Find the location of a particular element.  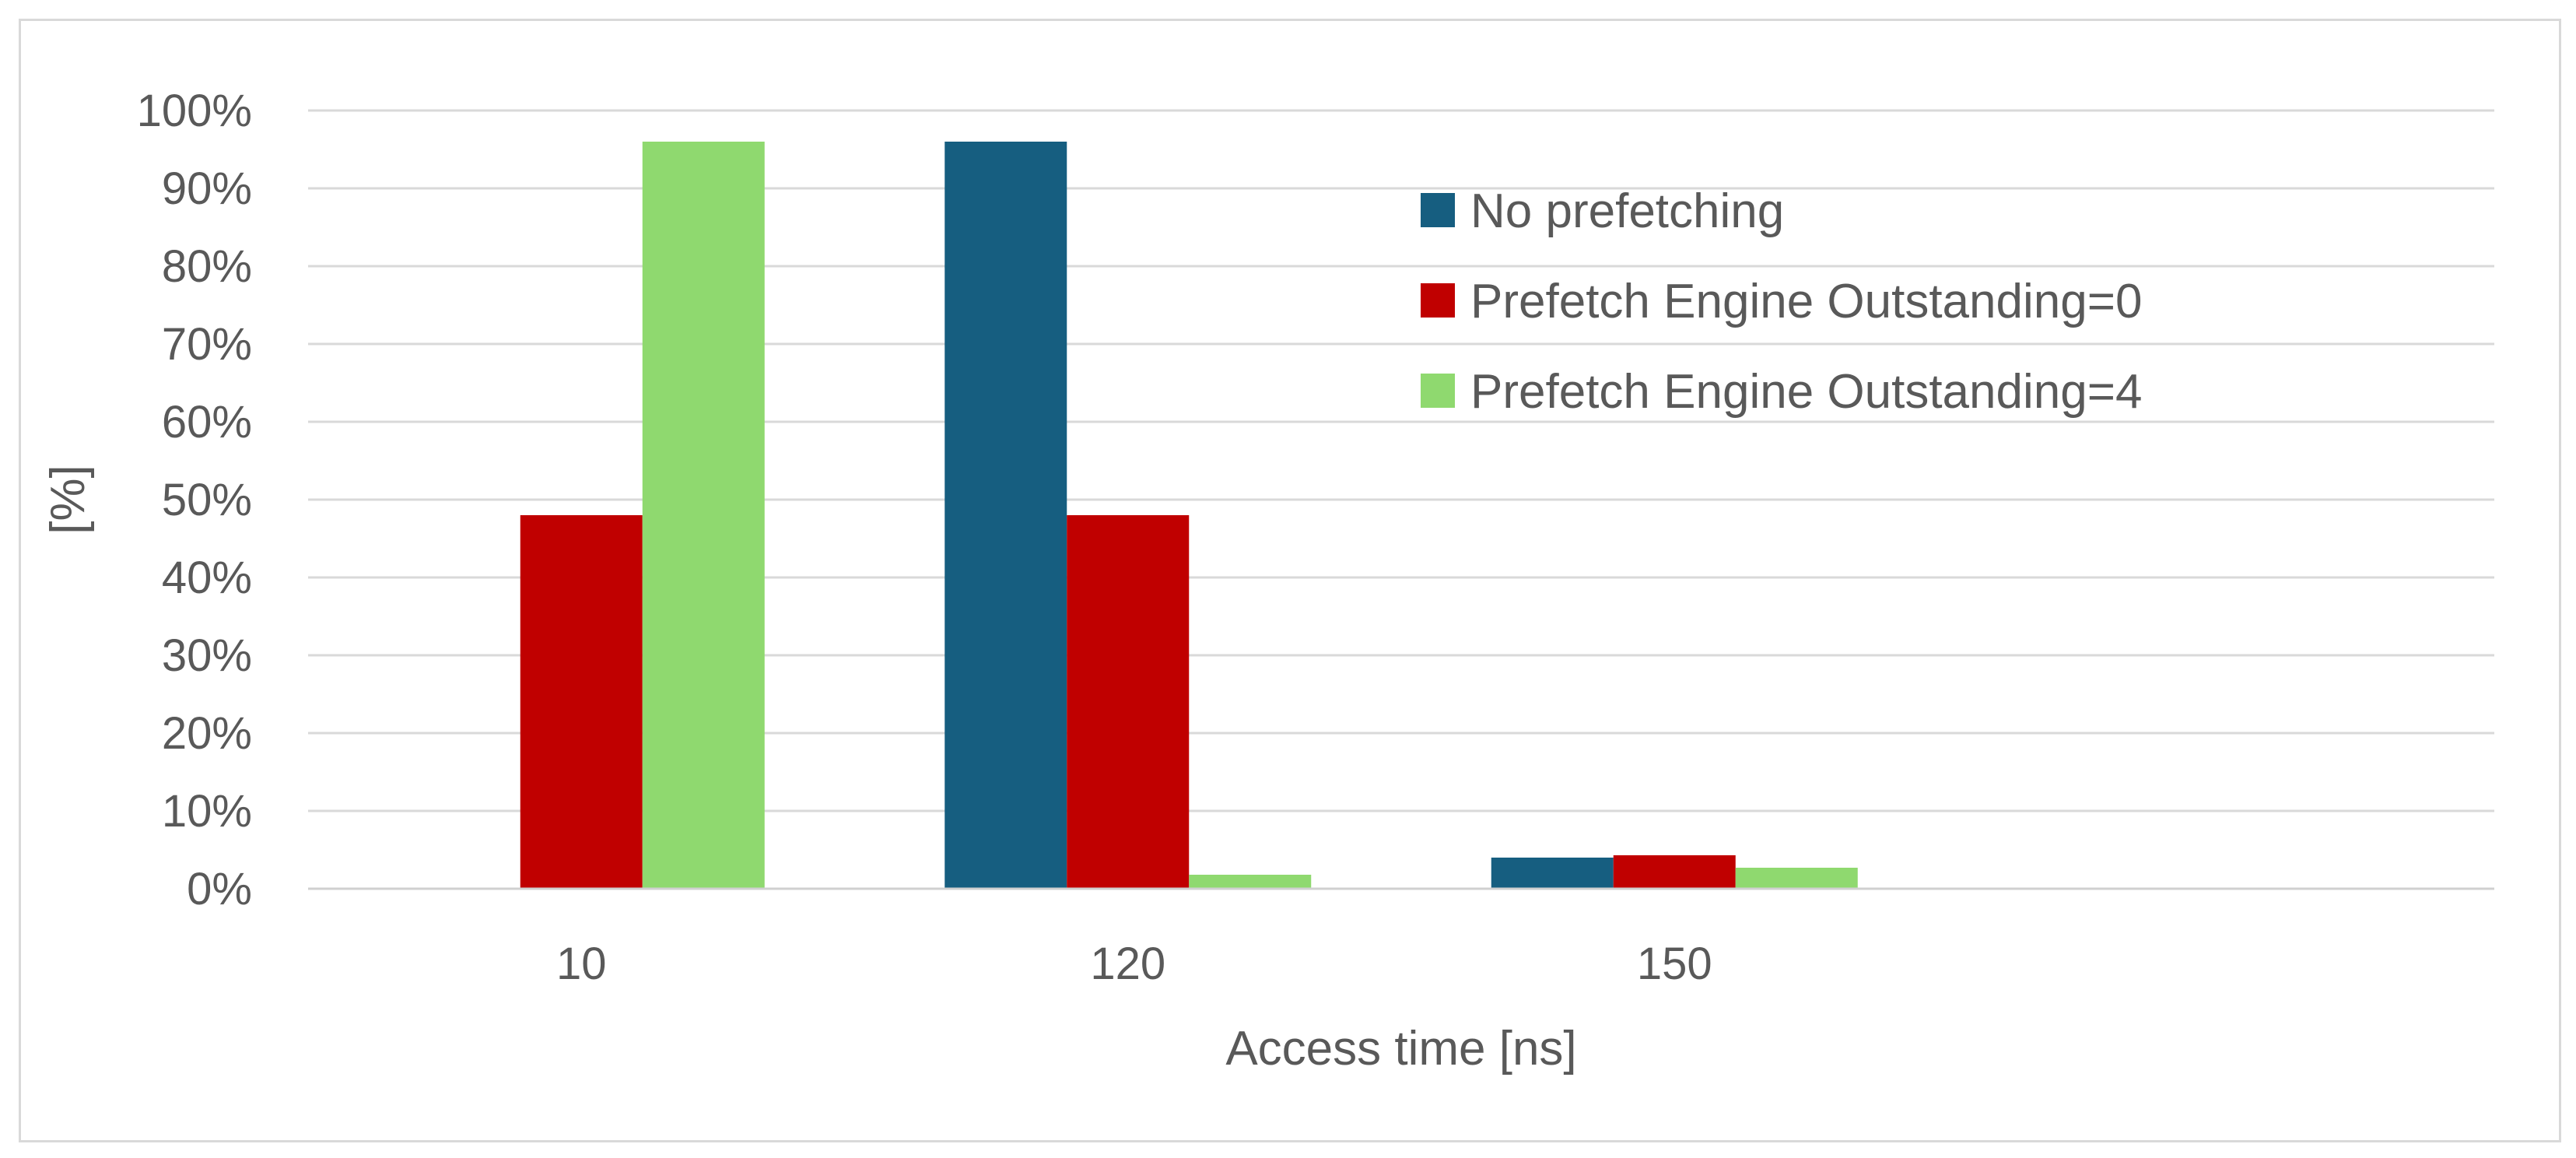

y-tick-label: 30% is located at coordinates (207, 655).